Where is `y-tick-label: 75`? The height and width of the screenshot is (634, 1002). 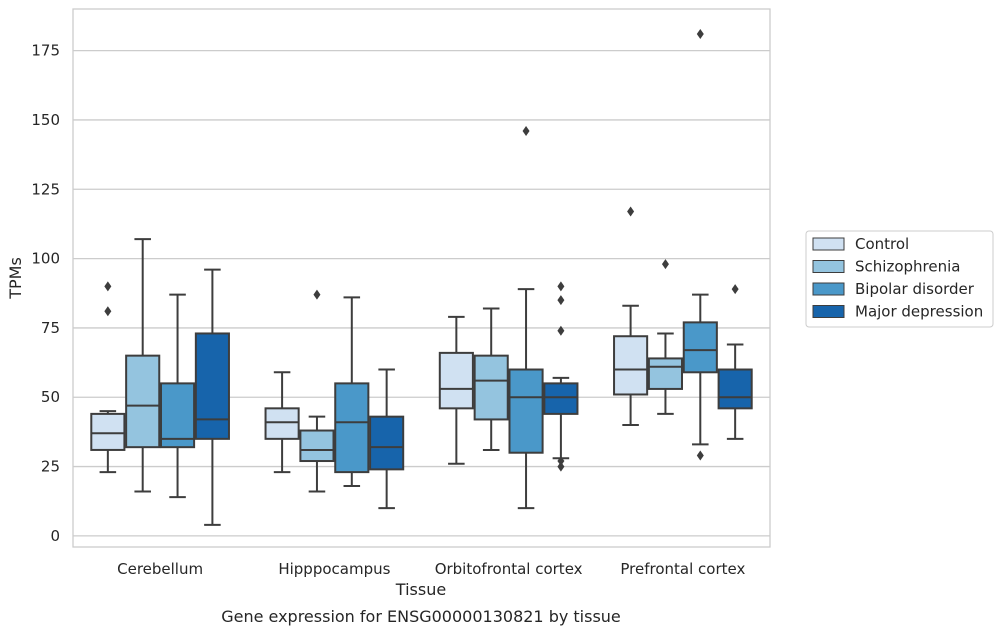
y-tick-label: 75 is located at coordinates (50, 328).